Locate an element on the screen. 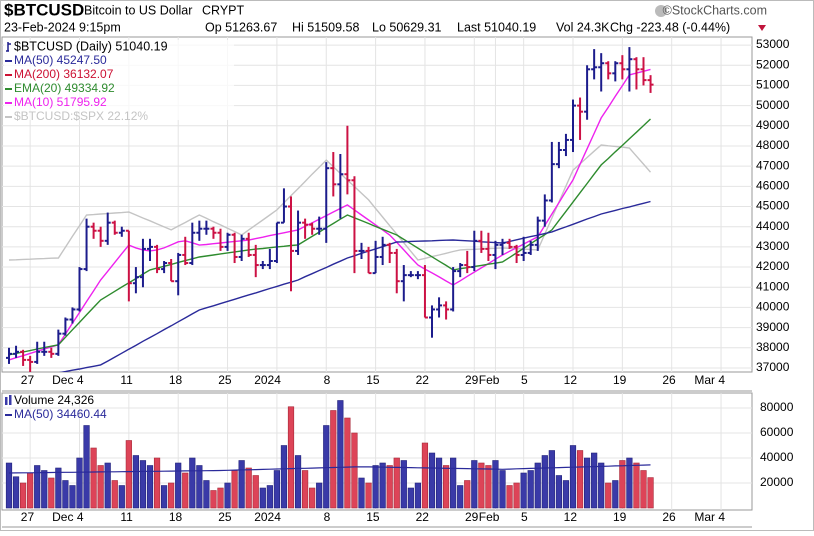  volume-ma-line is located at coordinates (329, 469).